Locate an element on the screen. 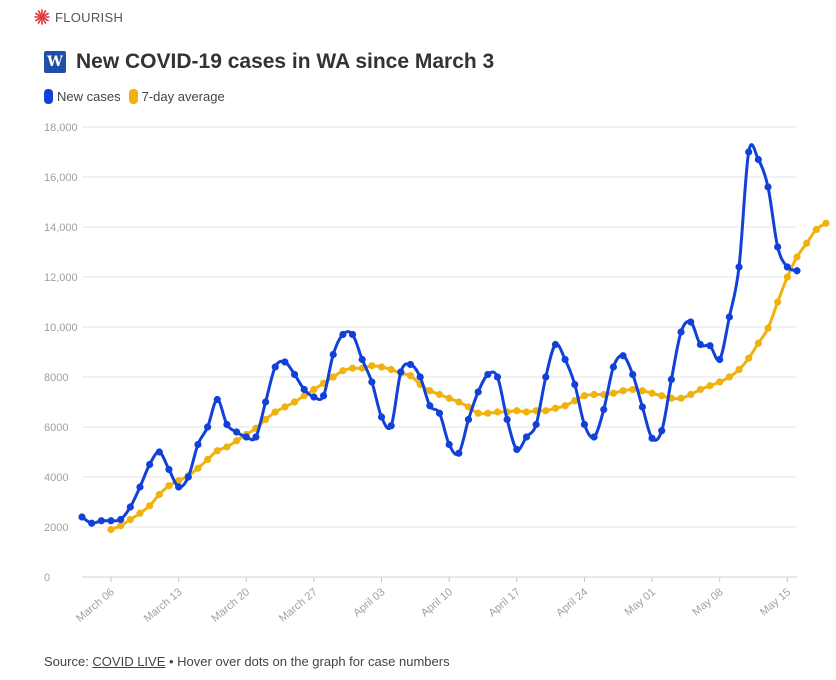  legend-item-new-cases: New cases is located at coordinates (82, 96).